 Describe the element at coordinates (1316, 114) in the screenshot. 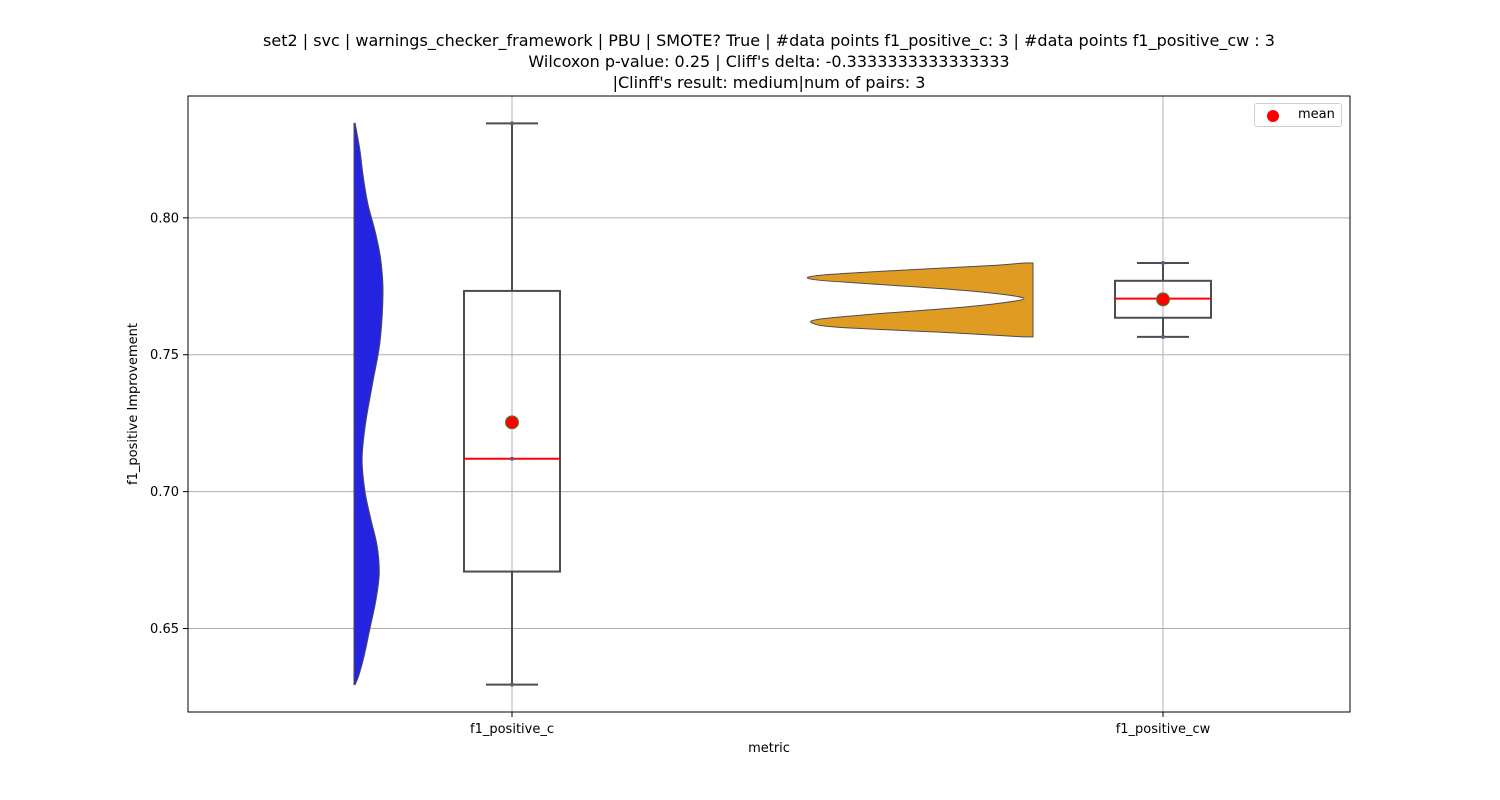

I see `legend-mean-label: mean` at that location.